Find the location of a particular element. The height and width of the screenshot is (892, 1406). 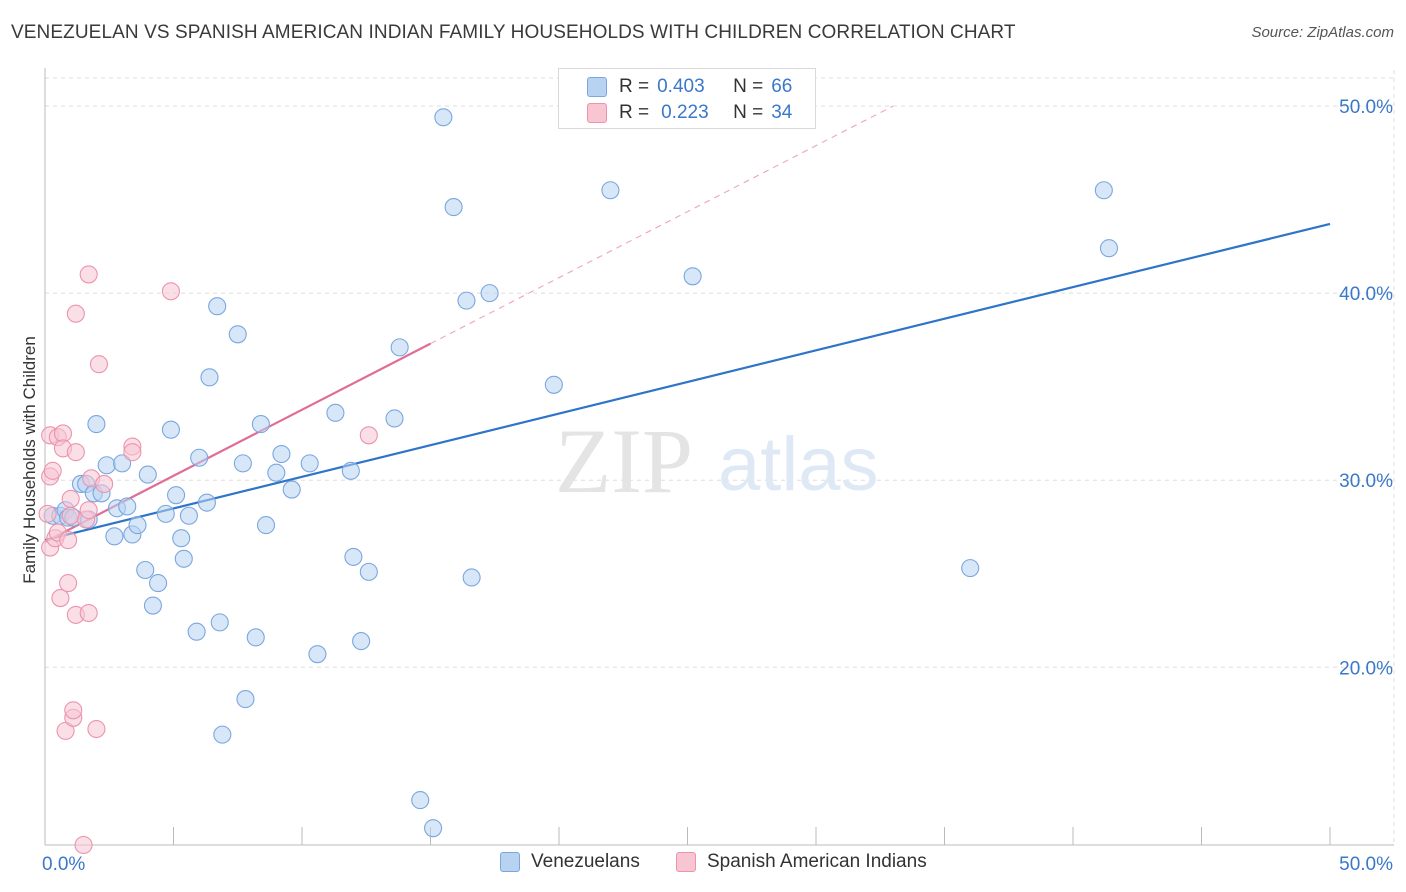

series-legend-spanish-american-indians: Spanish American Indians is located at coordinates (801, 862).